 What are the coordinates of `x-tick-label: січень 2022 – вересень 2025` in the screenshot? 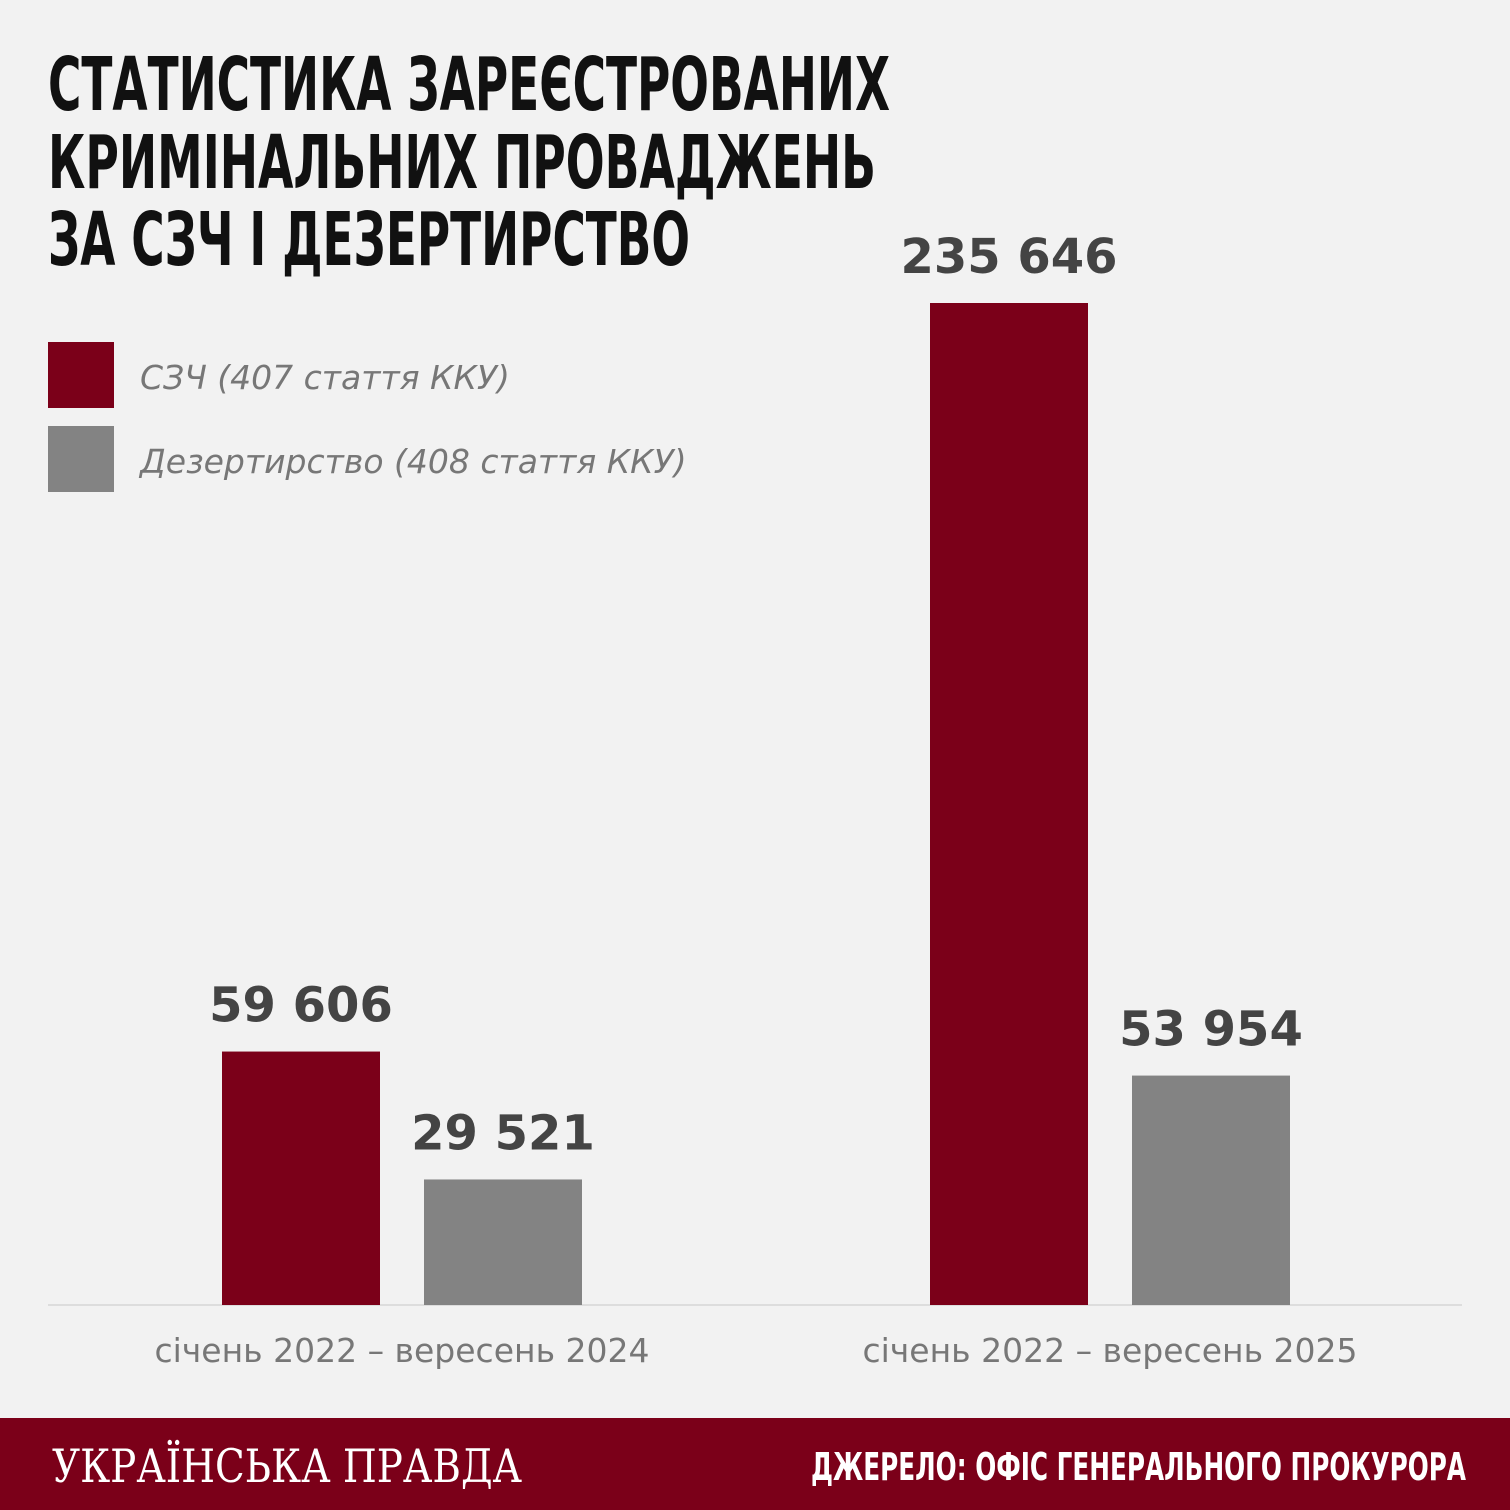 It's located at (1109, 1350).